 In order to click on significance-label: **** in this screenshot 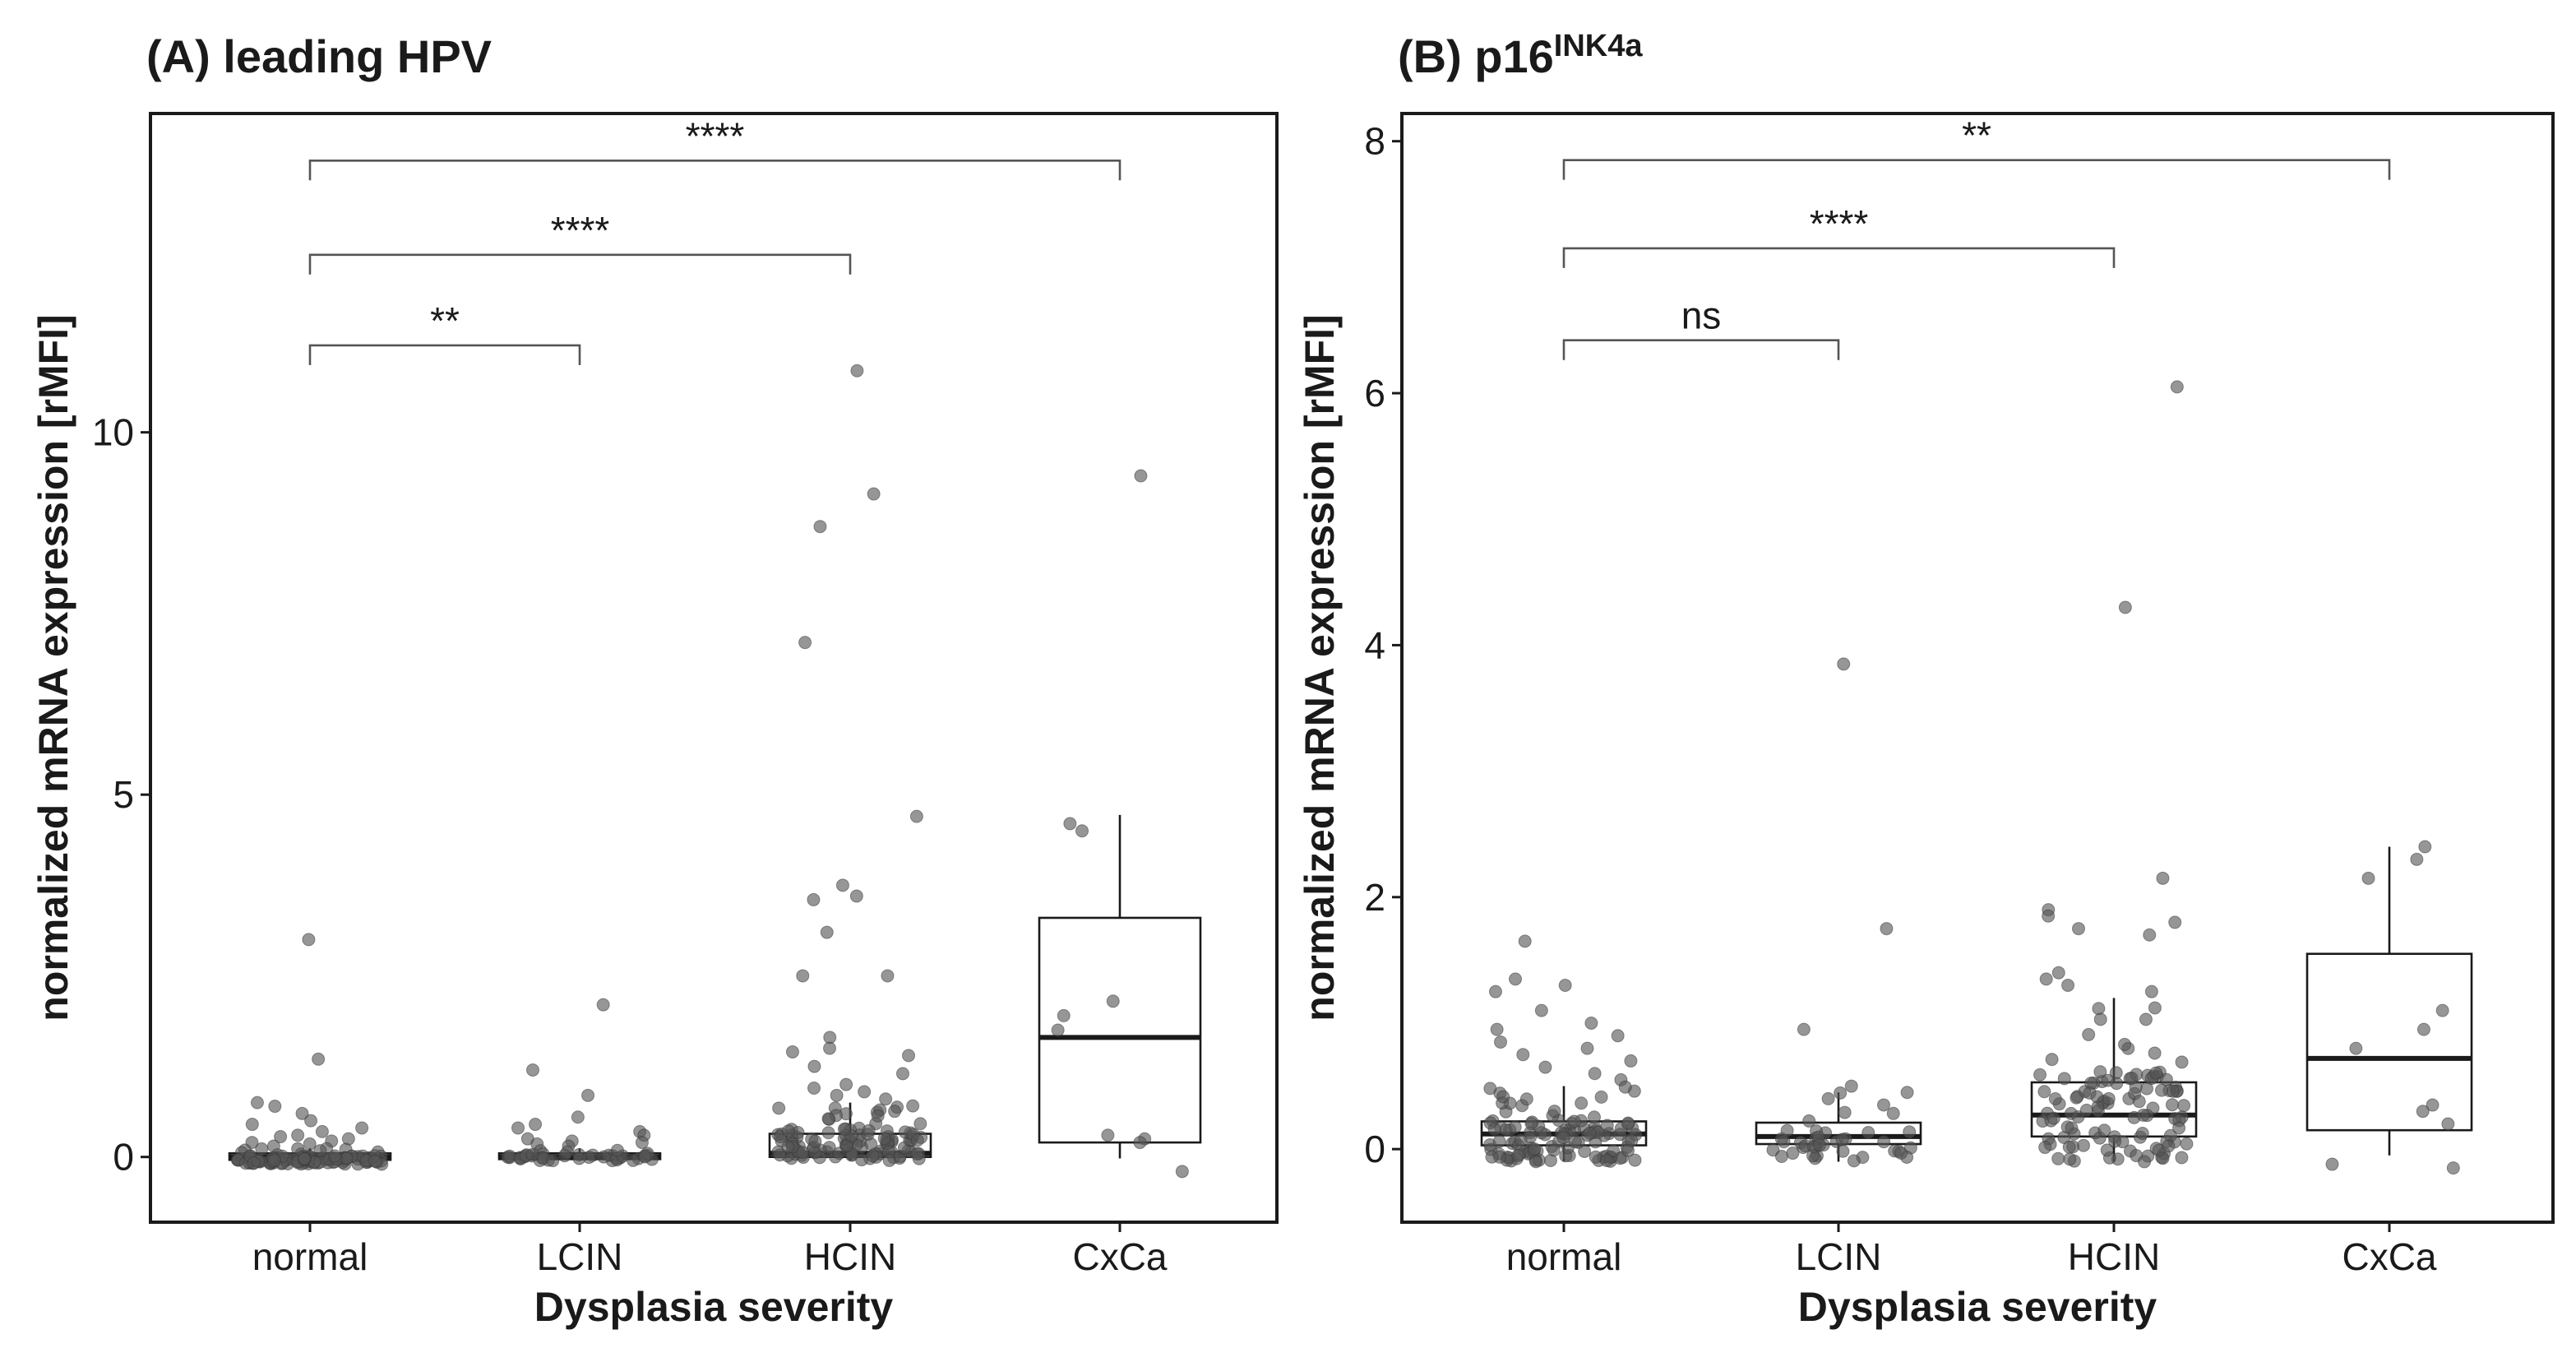, I will do `click(580, 230)`.